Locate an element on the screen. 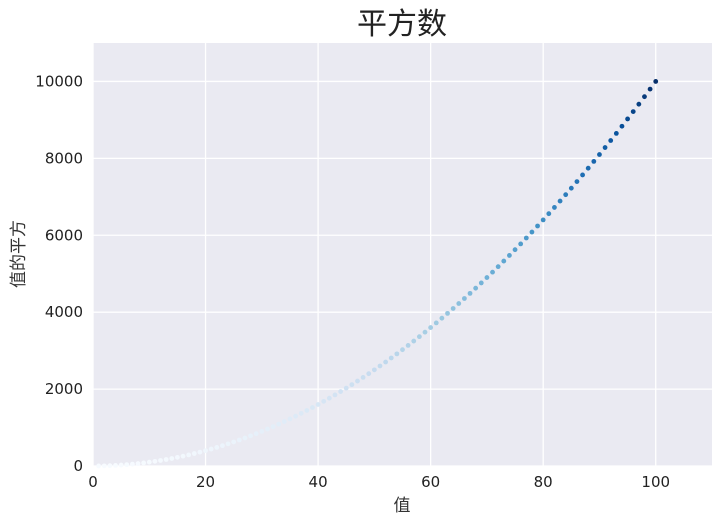 This screenshot has height=523, width=721. x-tick-label: 60 is located at coordinates (430, 482).